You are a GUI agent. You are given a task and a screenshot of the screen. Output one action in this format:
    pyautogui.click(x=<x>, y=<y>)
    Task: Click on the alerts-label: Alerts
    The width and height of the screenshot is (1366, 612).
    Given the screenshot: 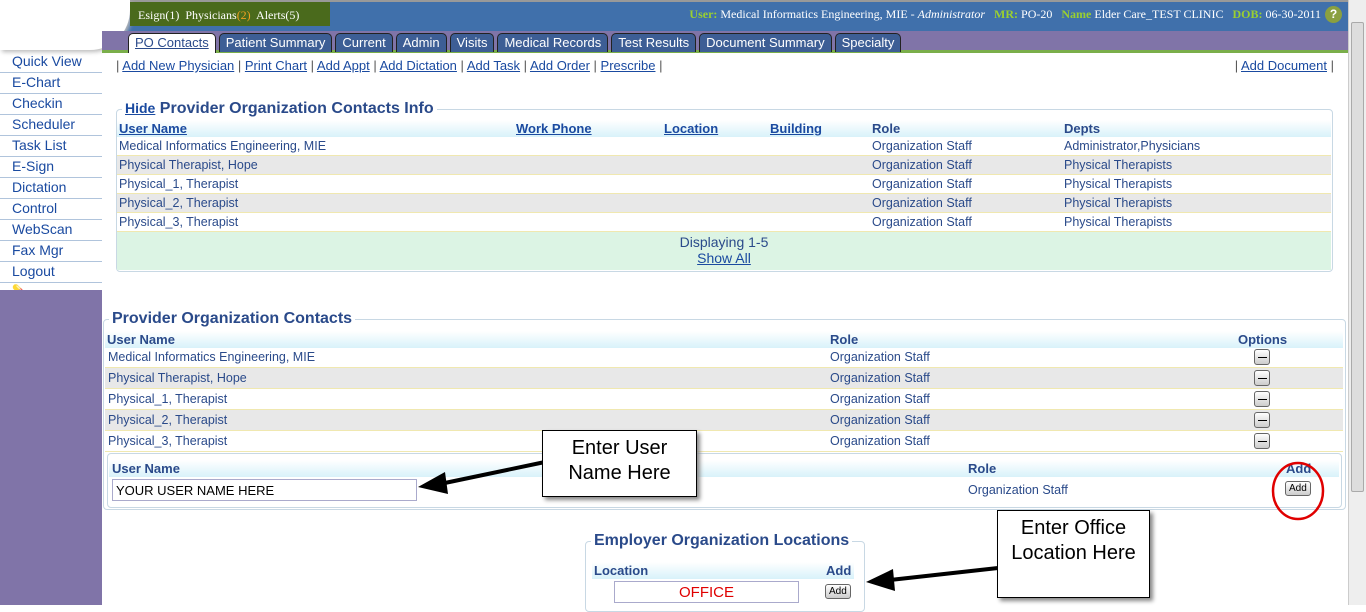 What is the action you would take?
    pyautogui.click(x=271, y=15)
    